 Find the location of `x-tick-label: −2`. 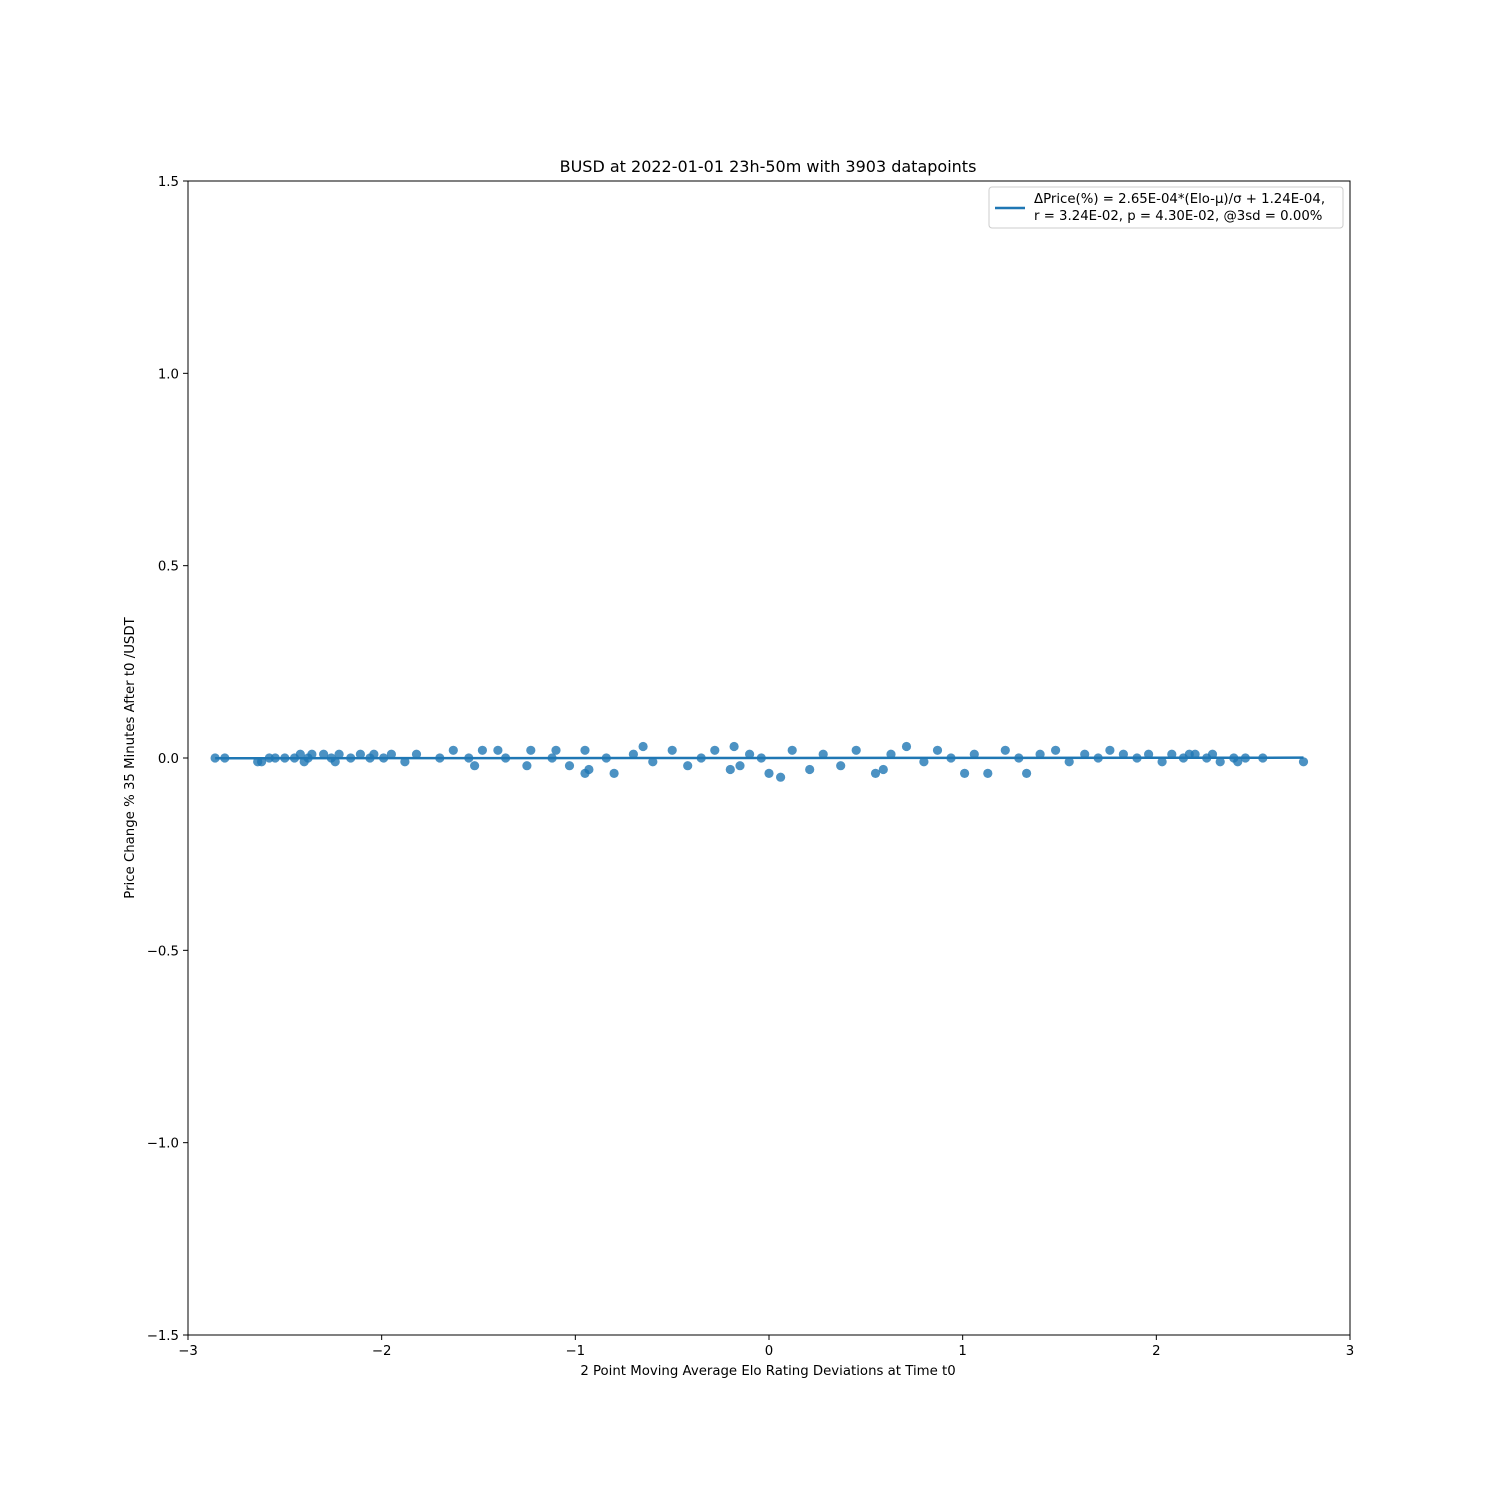

x-tick-label: −2 is located at coordinates (382, 1351).